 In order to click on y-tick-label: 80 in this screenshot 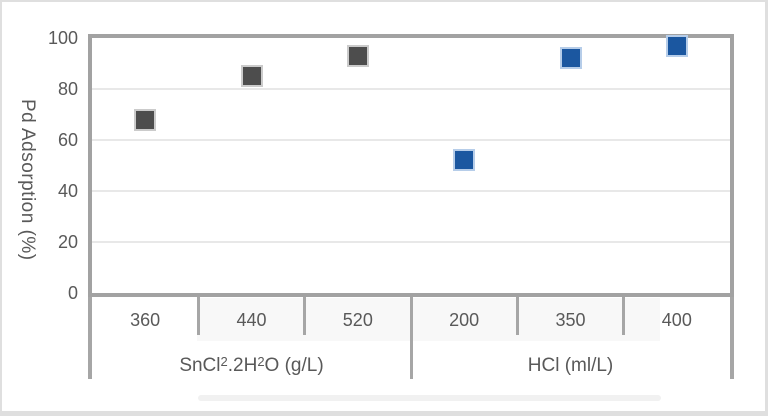, I will do `click(67, 89)`.